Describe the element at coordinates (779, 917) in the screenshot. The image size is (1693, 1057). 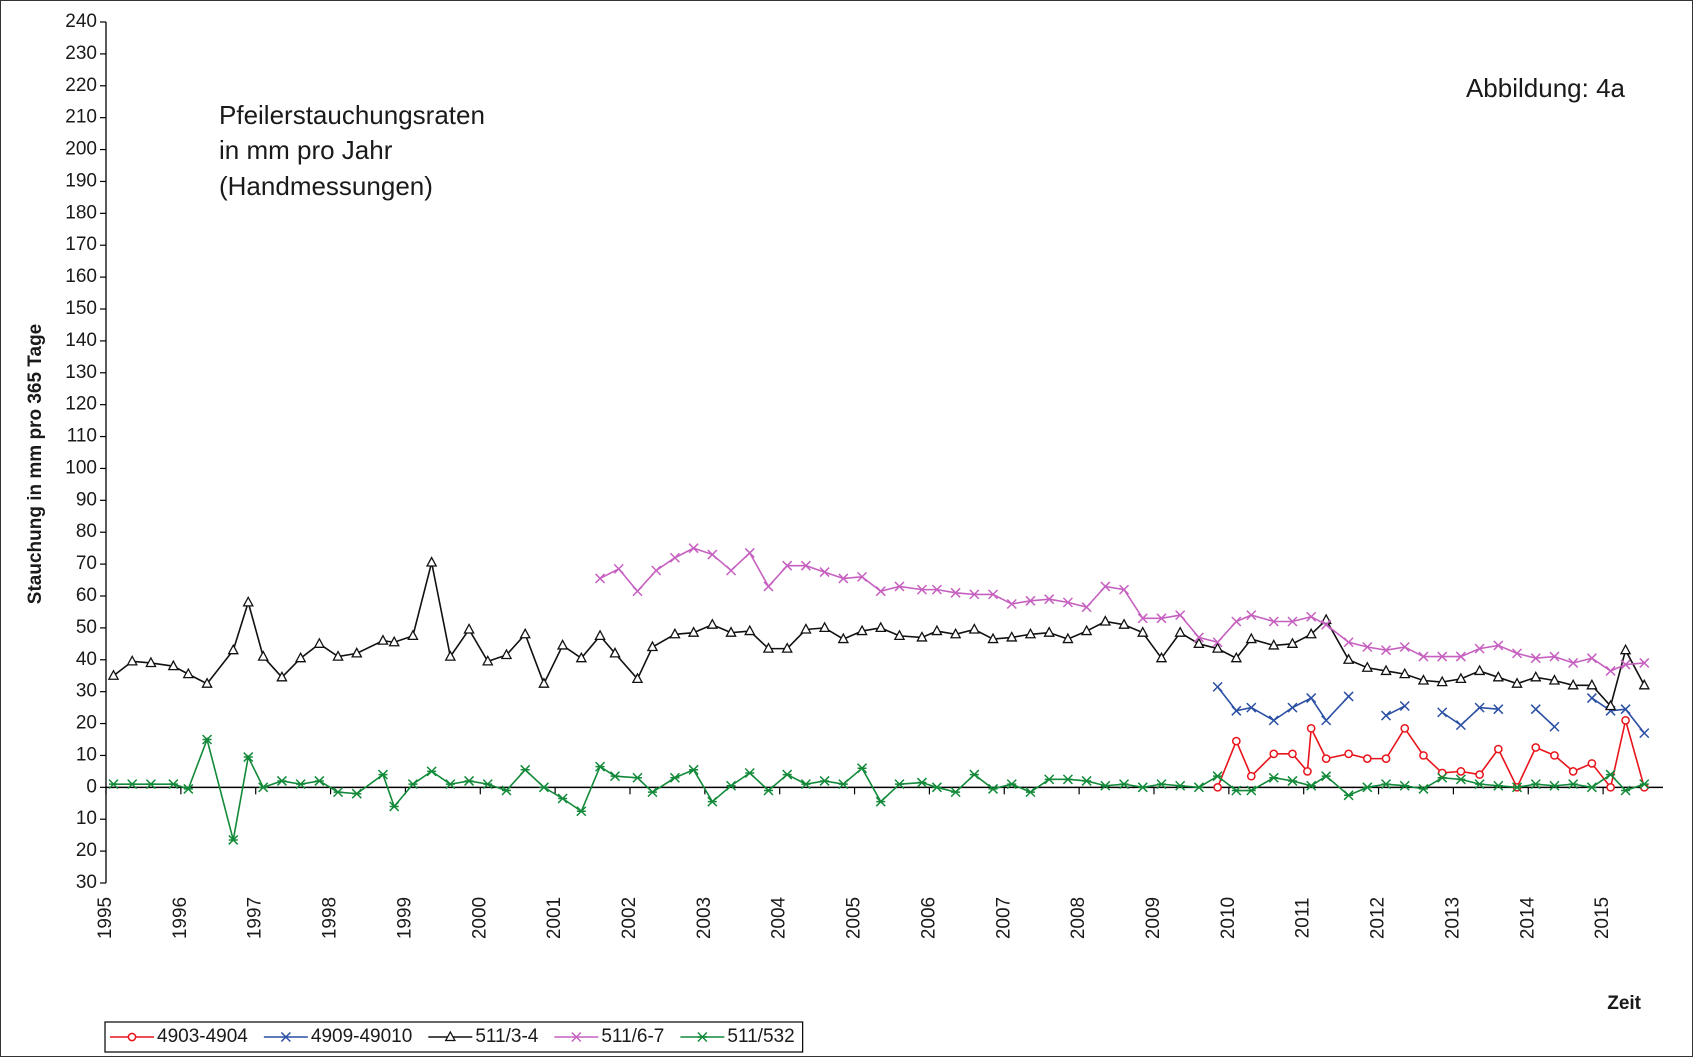
I see `x-tick-label: 2004` at that location.